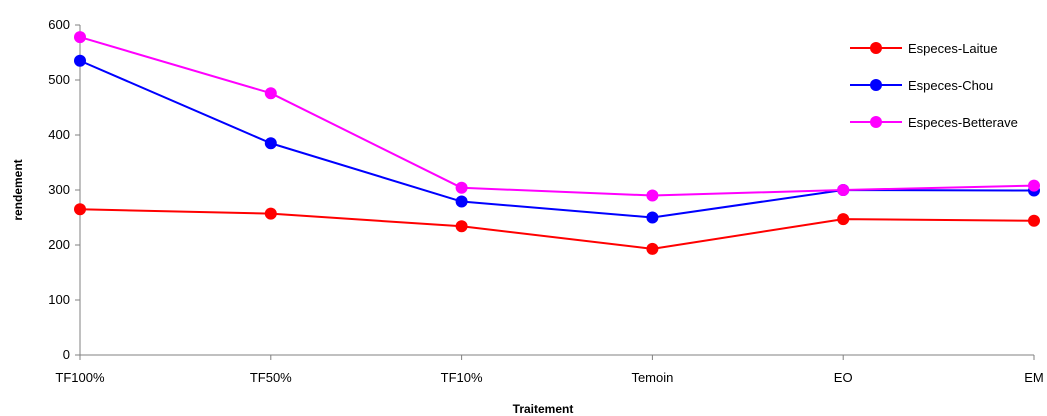 The height and width of the screenshot is (416, 1047). What do you see at coordinates (59, 189) in the screenshot?
I see `y-tick-label: 300` at bounding box center [59, 189].